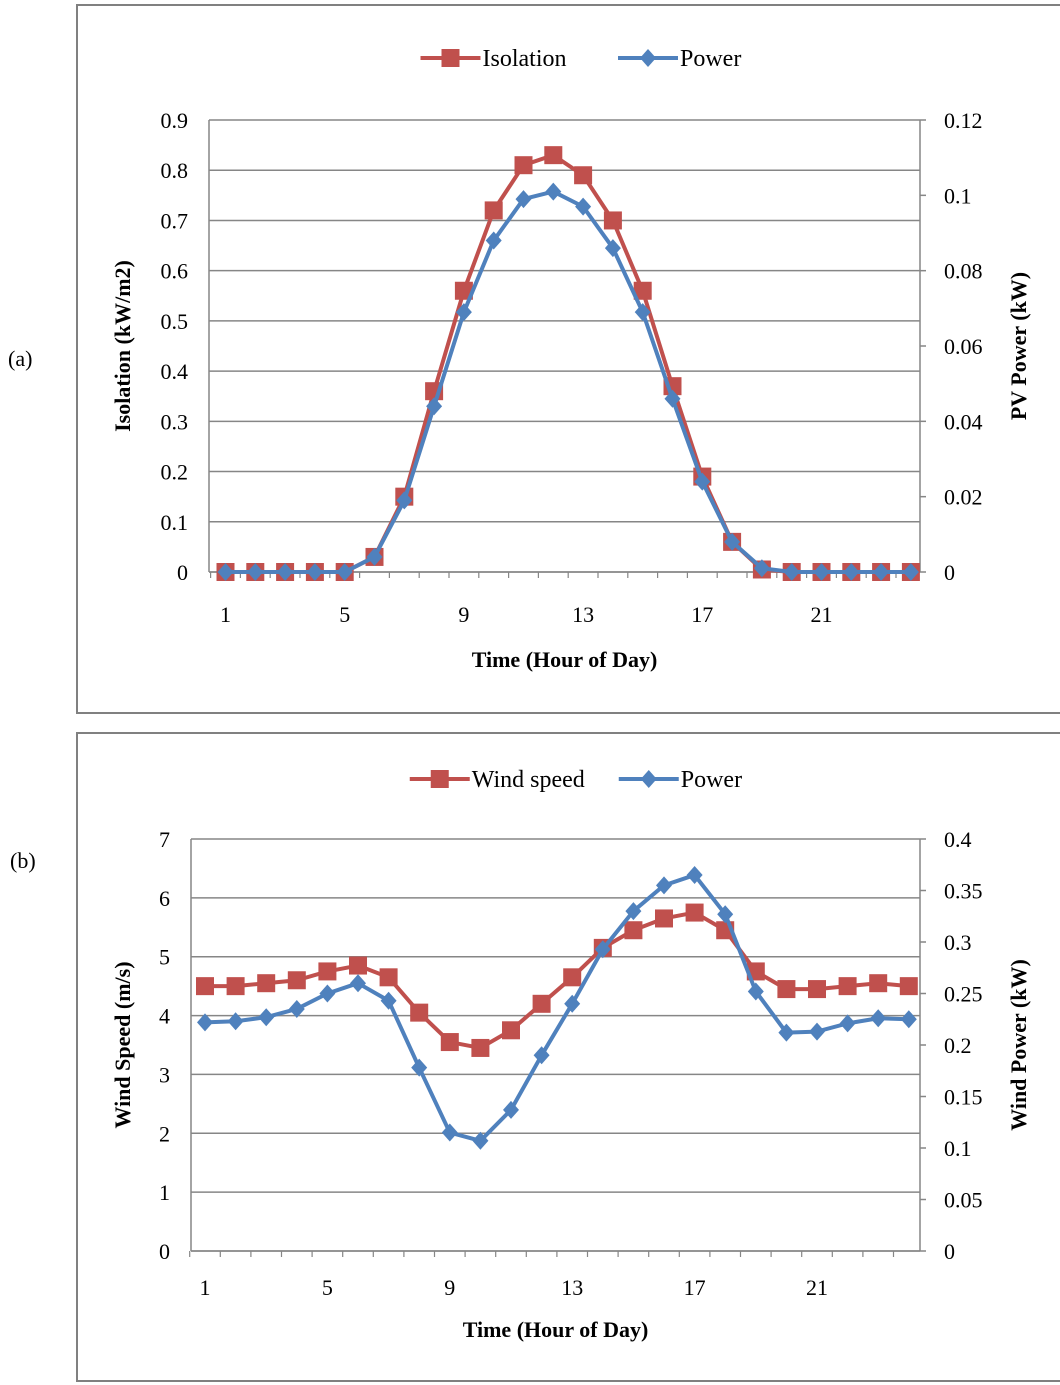 The image size is (1060, 1385). Describe the element at coordinates (164, 839) in the screenshot. I see `chart-b-ytick-left: 7` at that location.